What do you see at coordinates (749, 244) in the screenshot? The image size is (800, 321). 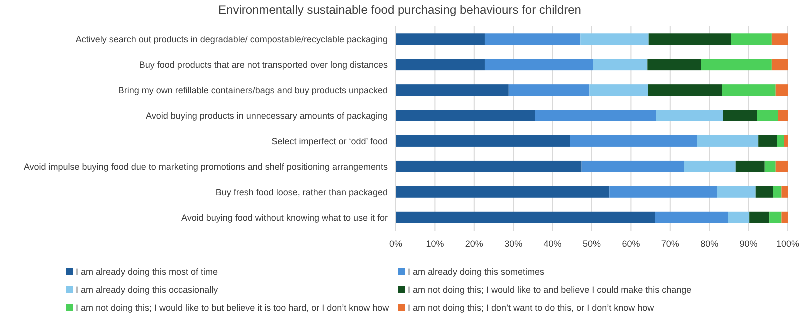 I see `x-tick-label: 90%` at bounding box center [749, 244].